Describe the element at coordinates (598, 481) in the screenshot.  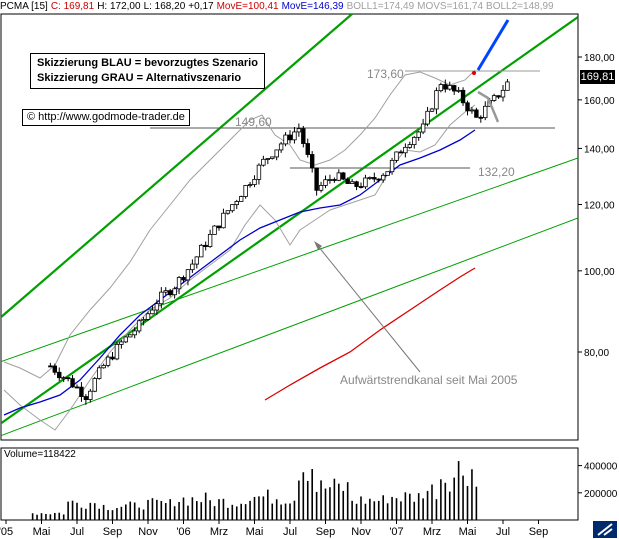
I see `volume-y-ticks: 400000 200000` at that location.